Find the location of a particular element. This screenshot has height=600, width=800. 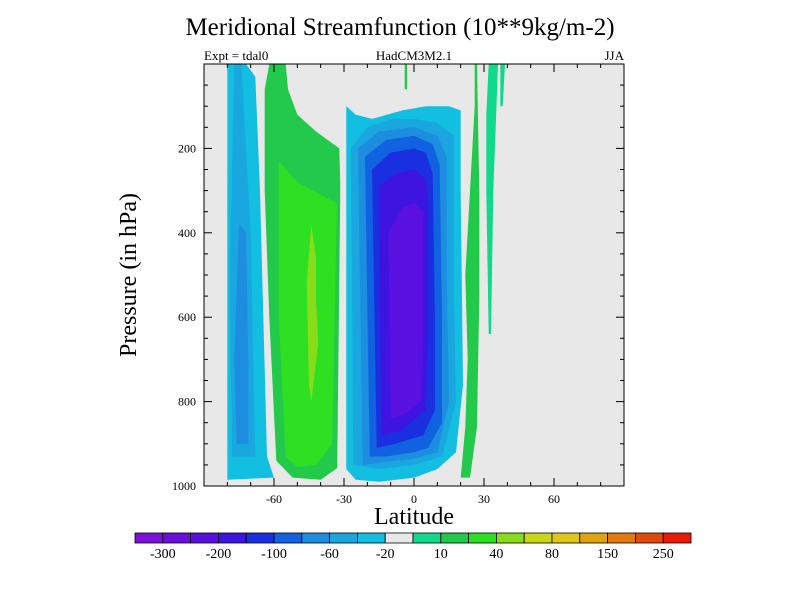

colorbar-label: 10 is located at coordinates (441, 554).